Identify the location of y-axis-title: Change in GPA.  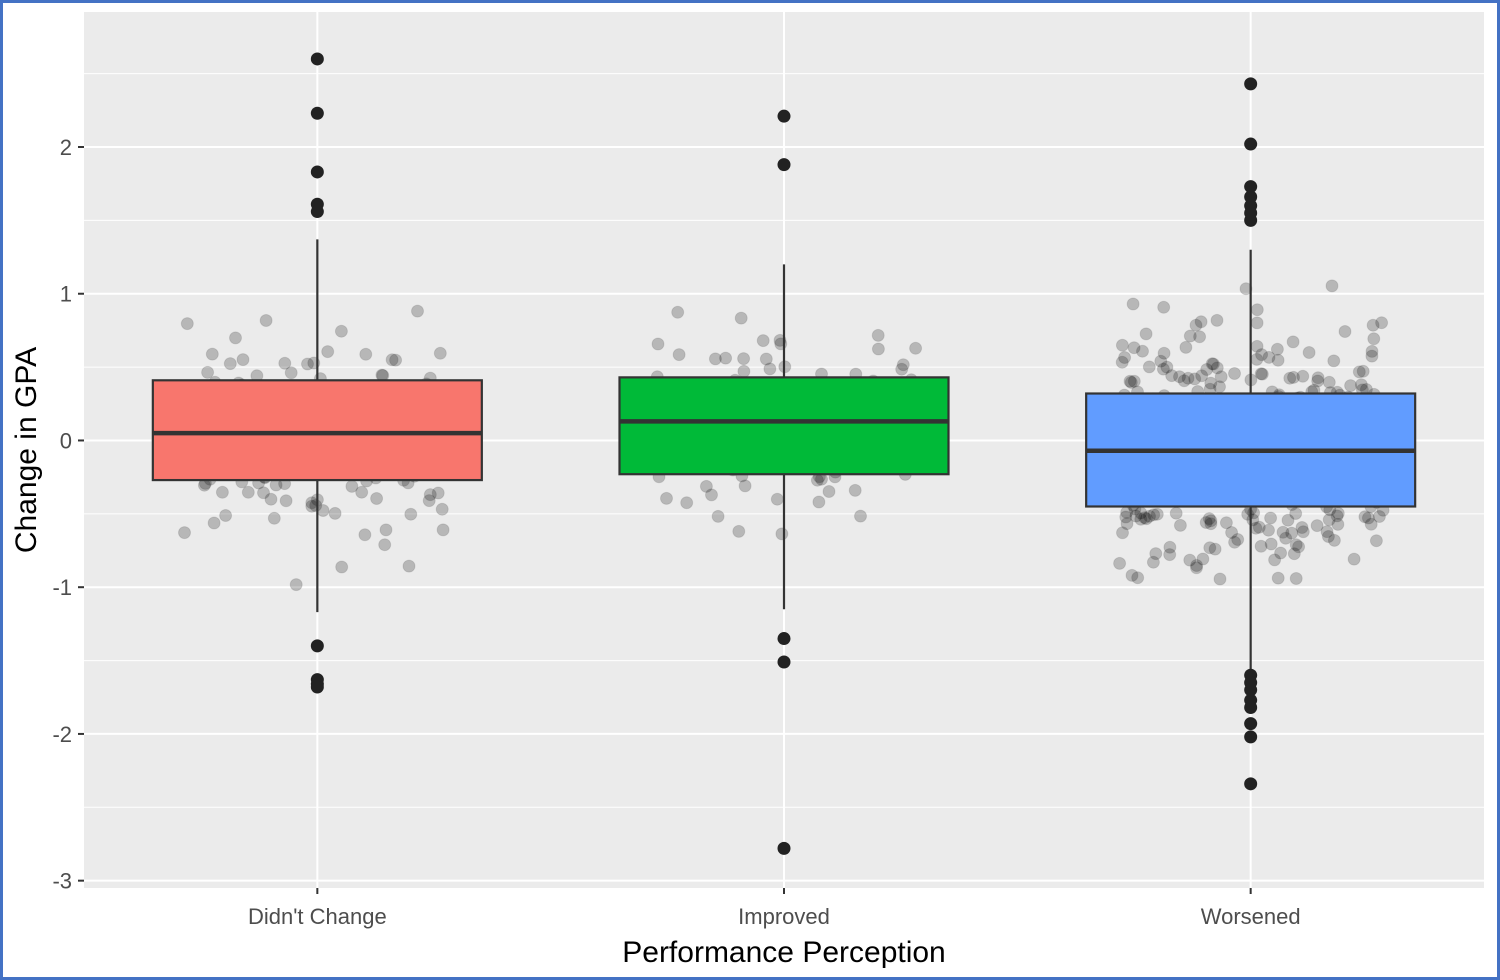
(26, 450).